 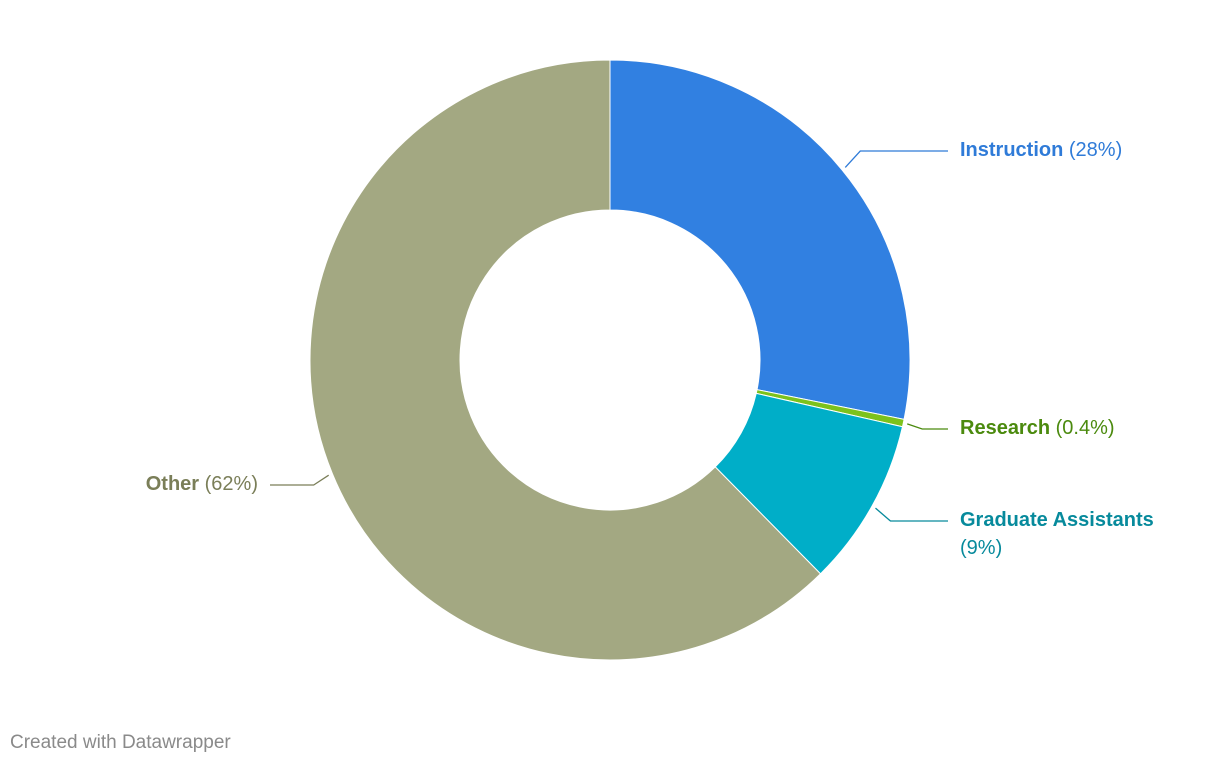 What do you see at coordinates (228, 484) in the screenshot?
I see `slice-value-label: (62%)` at bounding box center [228, 484].